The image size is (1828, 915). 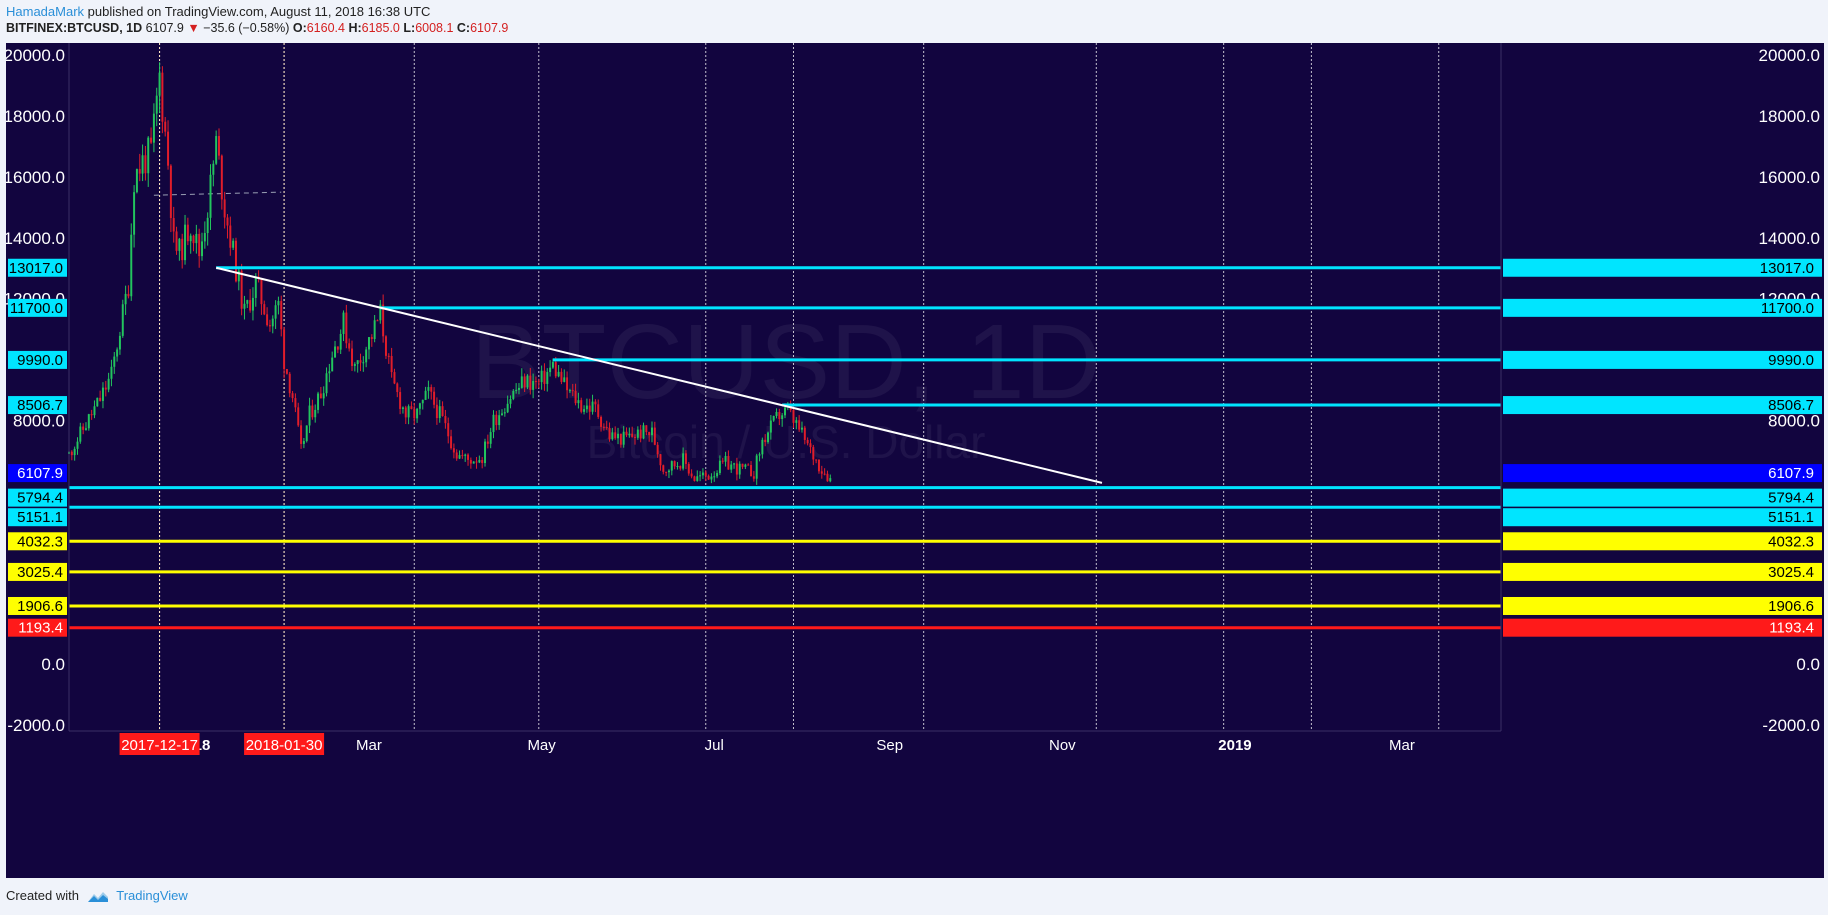 I want to click on date-badge-label: 2018-01-30, so click(x=284, y=745).